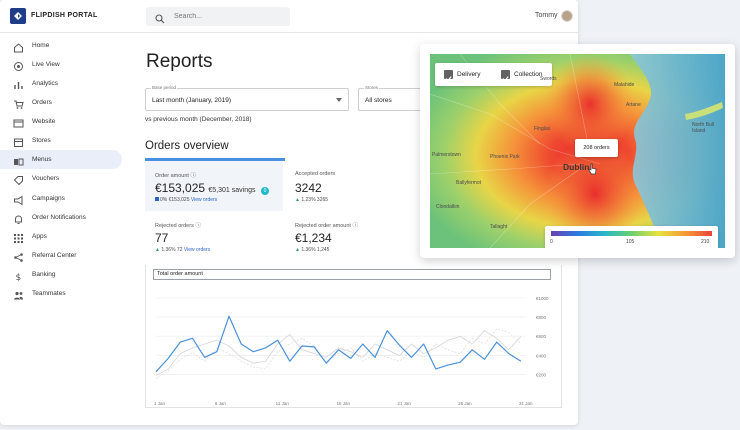 The image size is (740, 430). I want to click on sidebar-item-label: Order Notifications, so click(59, 217).